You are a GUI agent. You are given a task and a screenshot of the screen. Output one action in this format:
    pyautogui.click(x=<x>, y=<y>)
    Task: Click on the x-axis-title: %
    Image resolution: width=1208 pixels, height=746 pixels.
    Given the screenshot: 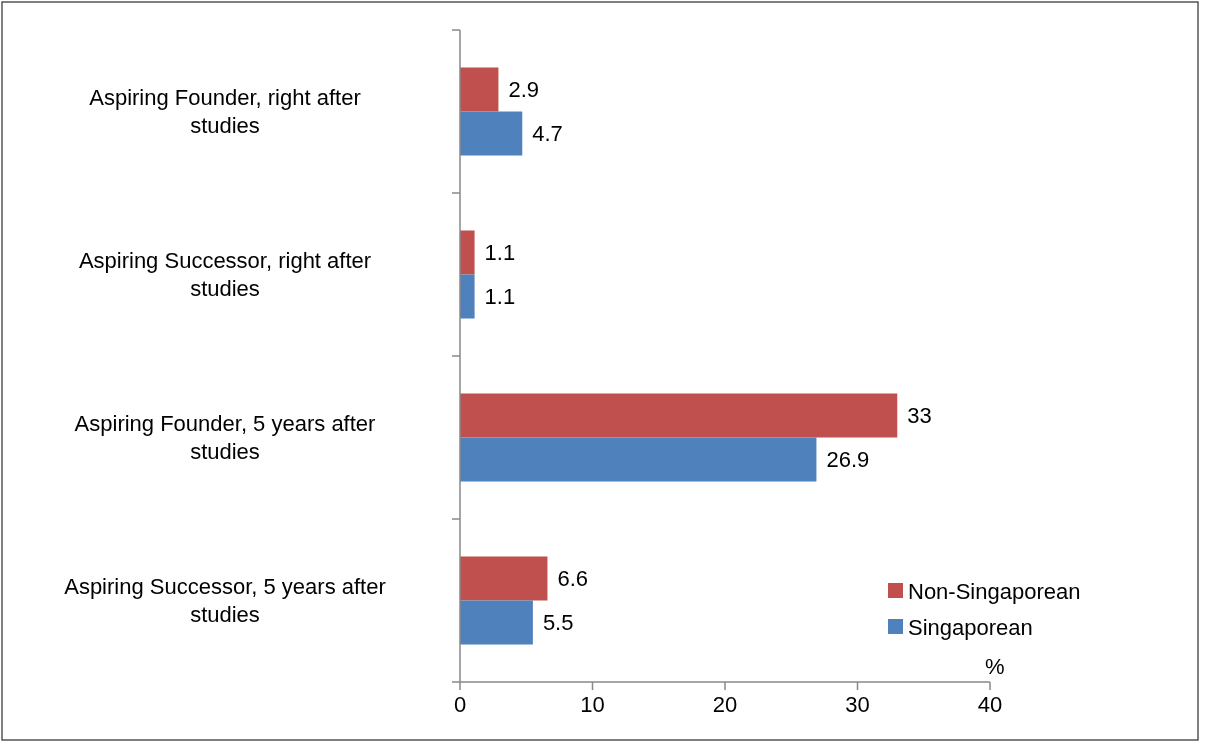 What is the action you would take?
    pyautogui.click(x=995, y=666)
    